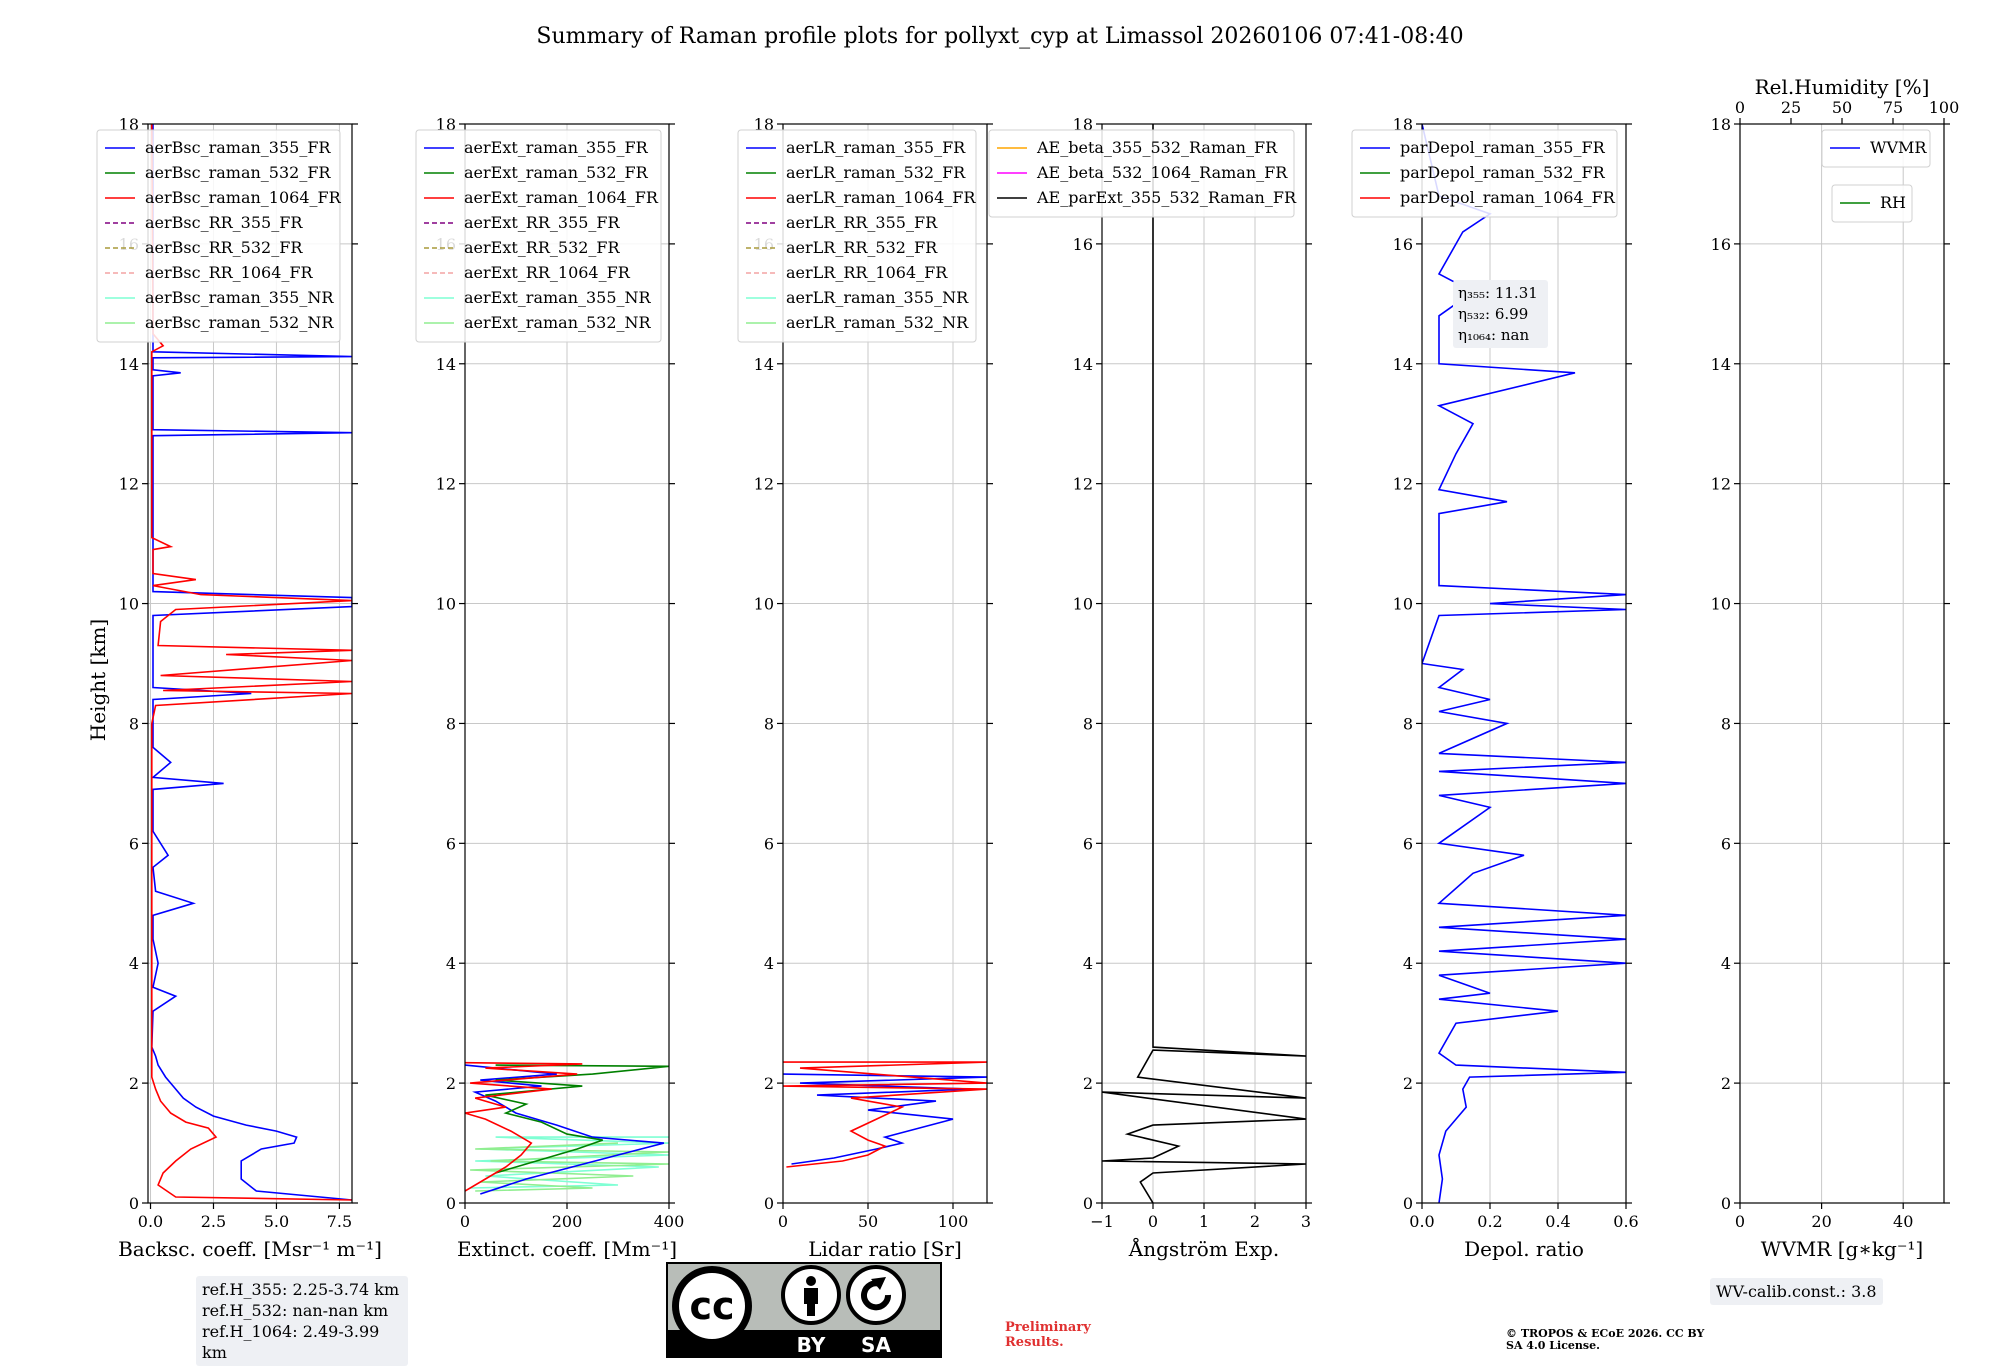 This screenshot has width=2000, height=1366. I want to click on x-axis-label: Depol. ratio, so click(1524, 1249).